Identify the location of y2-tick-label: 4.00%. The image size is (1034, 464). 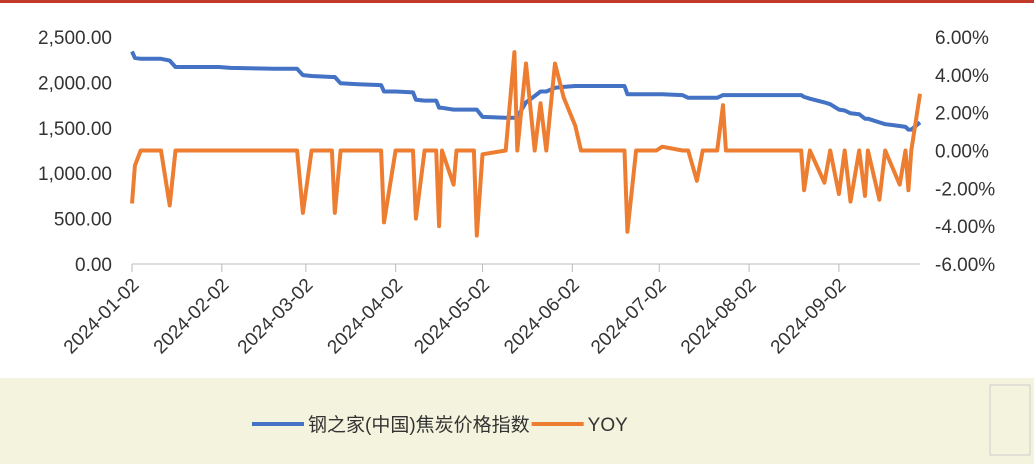
(962, 76).